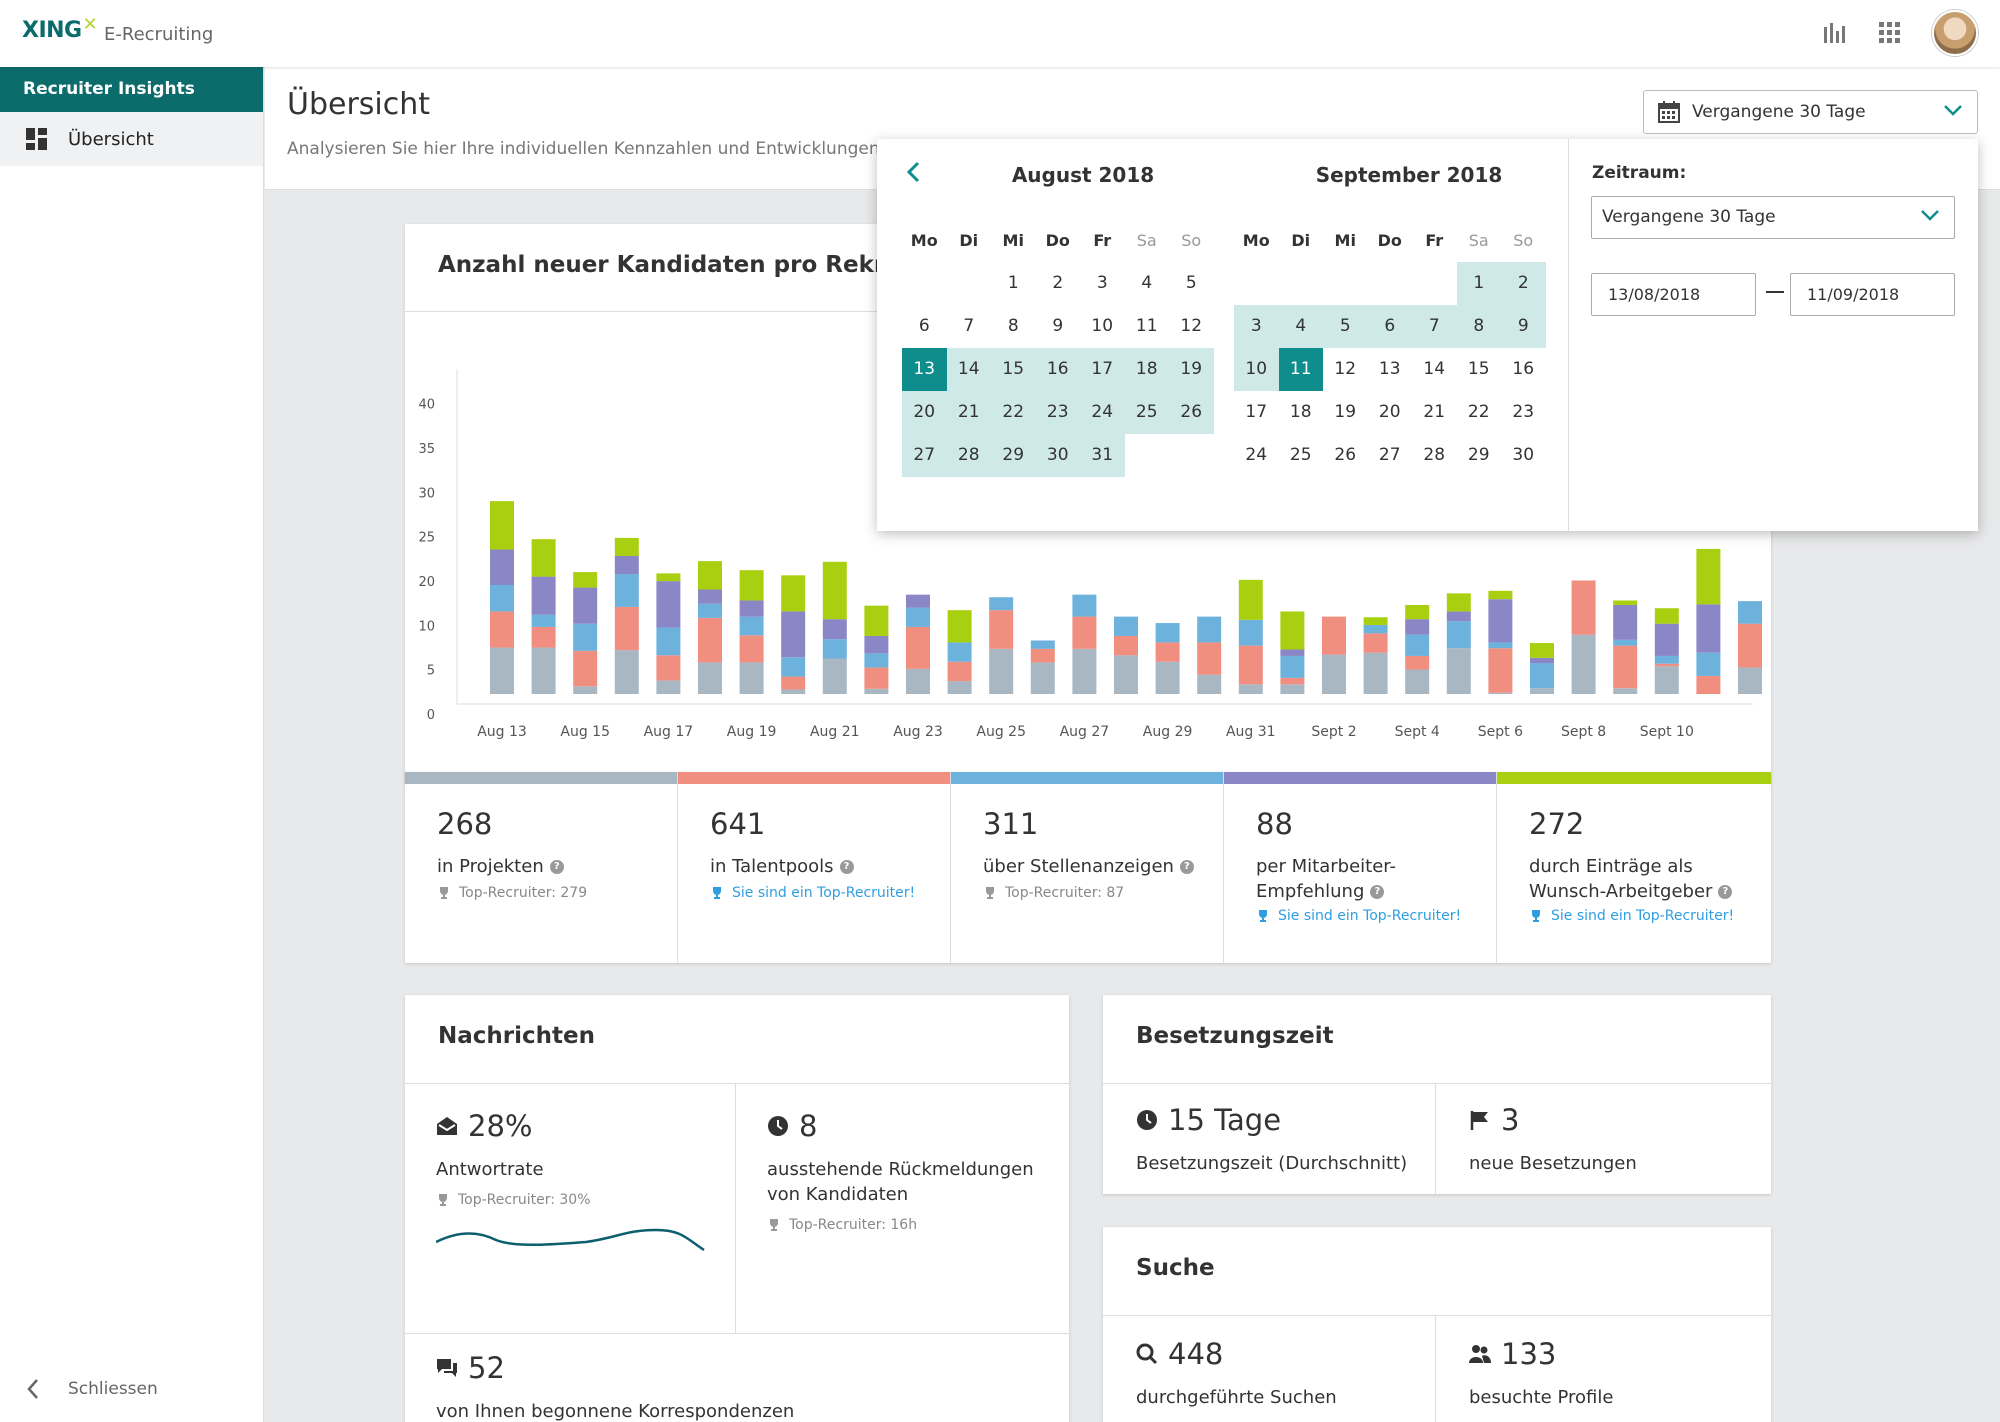 The width and height of the screenshot is (2000, 1422). I want to click on calendar-day: 25, so click(1300, 455).